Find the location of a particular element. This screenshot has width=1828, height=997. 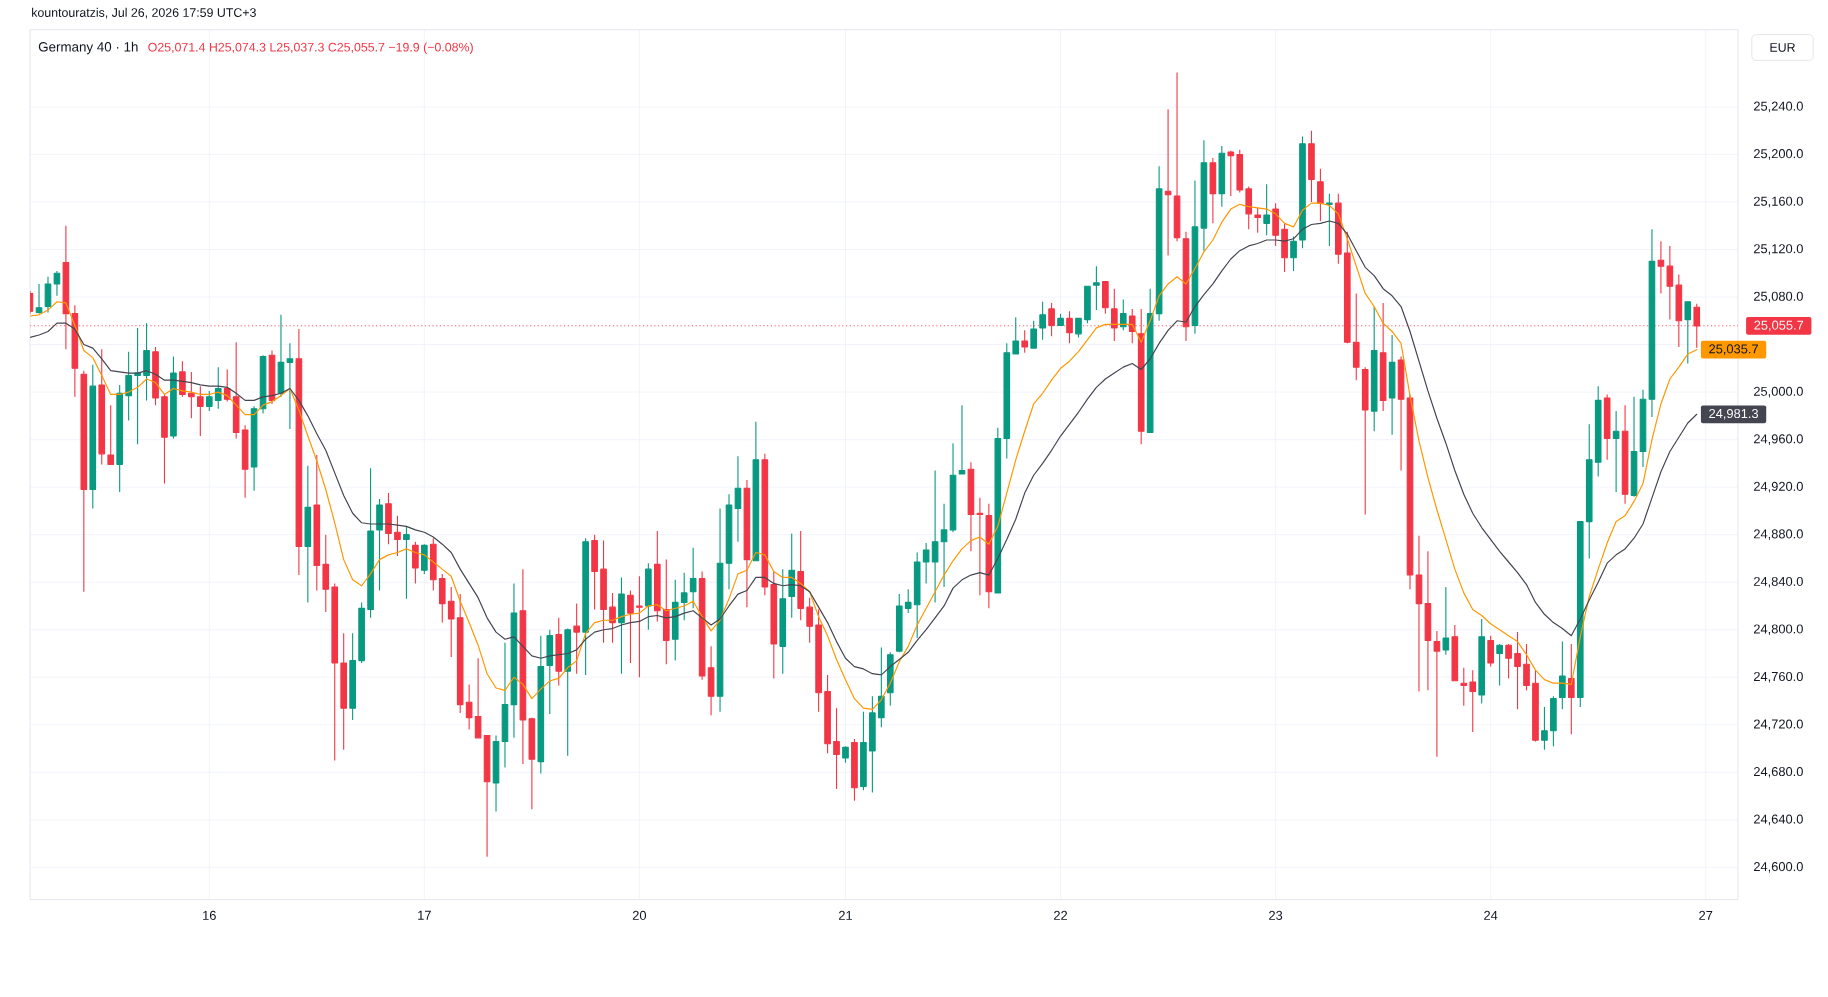

y-tick-label: 24,760.0 is located at coordinates (1778, 677).